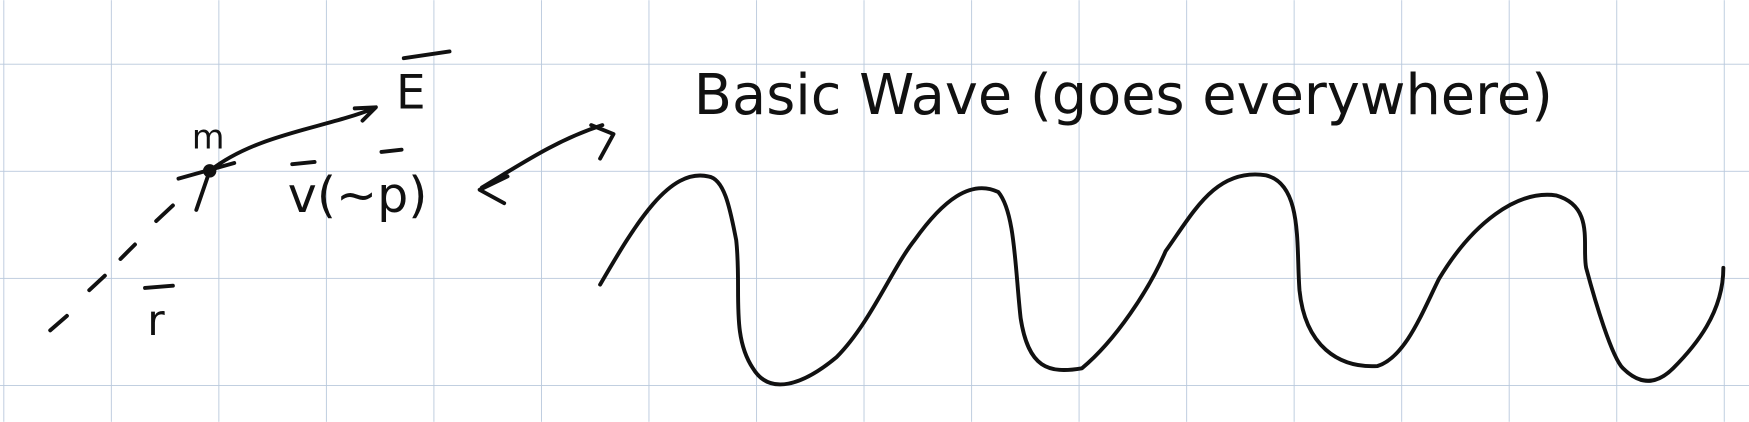  What do you see at coordinates (411, 93) in the screenshot?
I see `energy-label: E` at bounding box center [411, 93].